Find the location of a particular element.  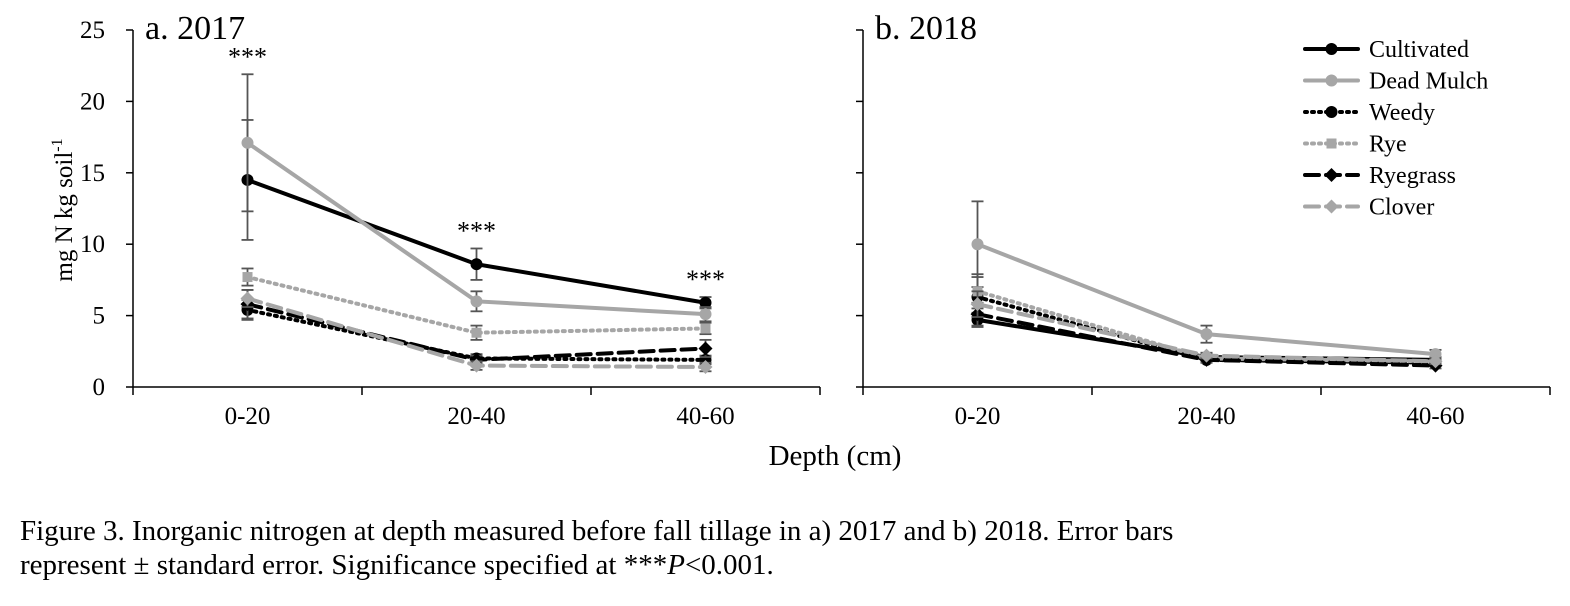

legend-label: Cultivated is located at coordinates (1419, 50).